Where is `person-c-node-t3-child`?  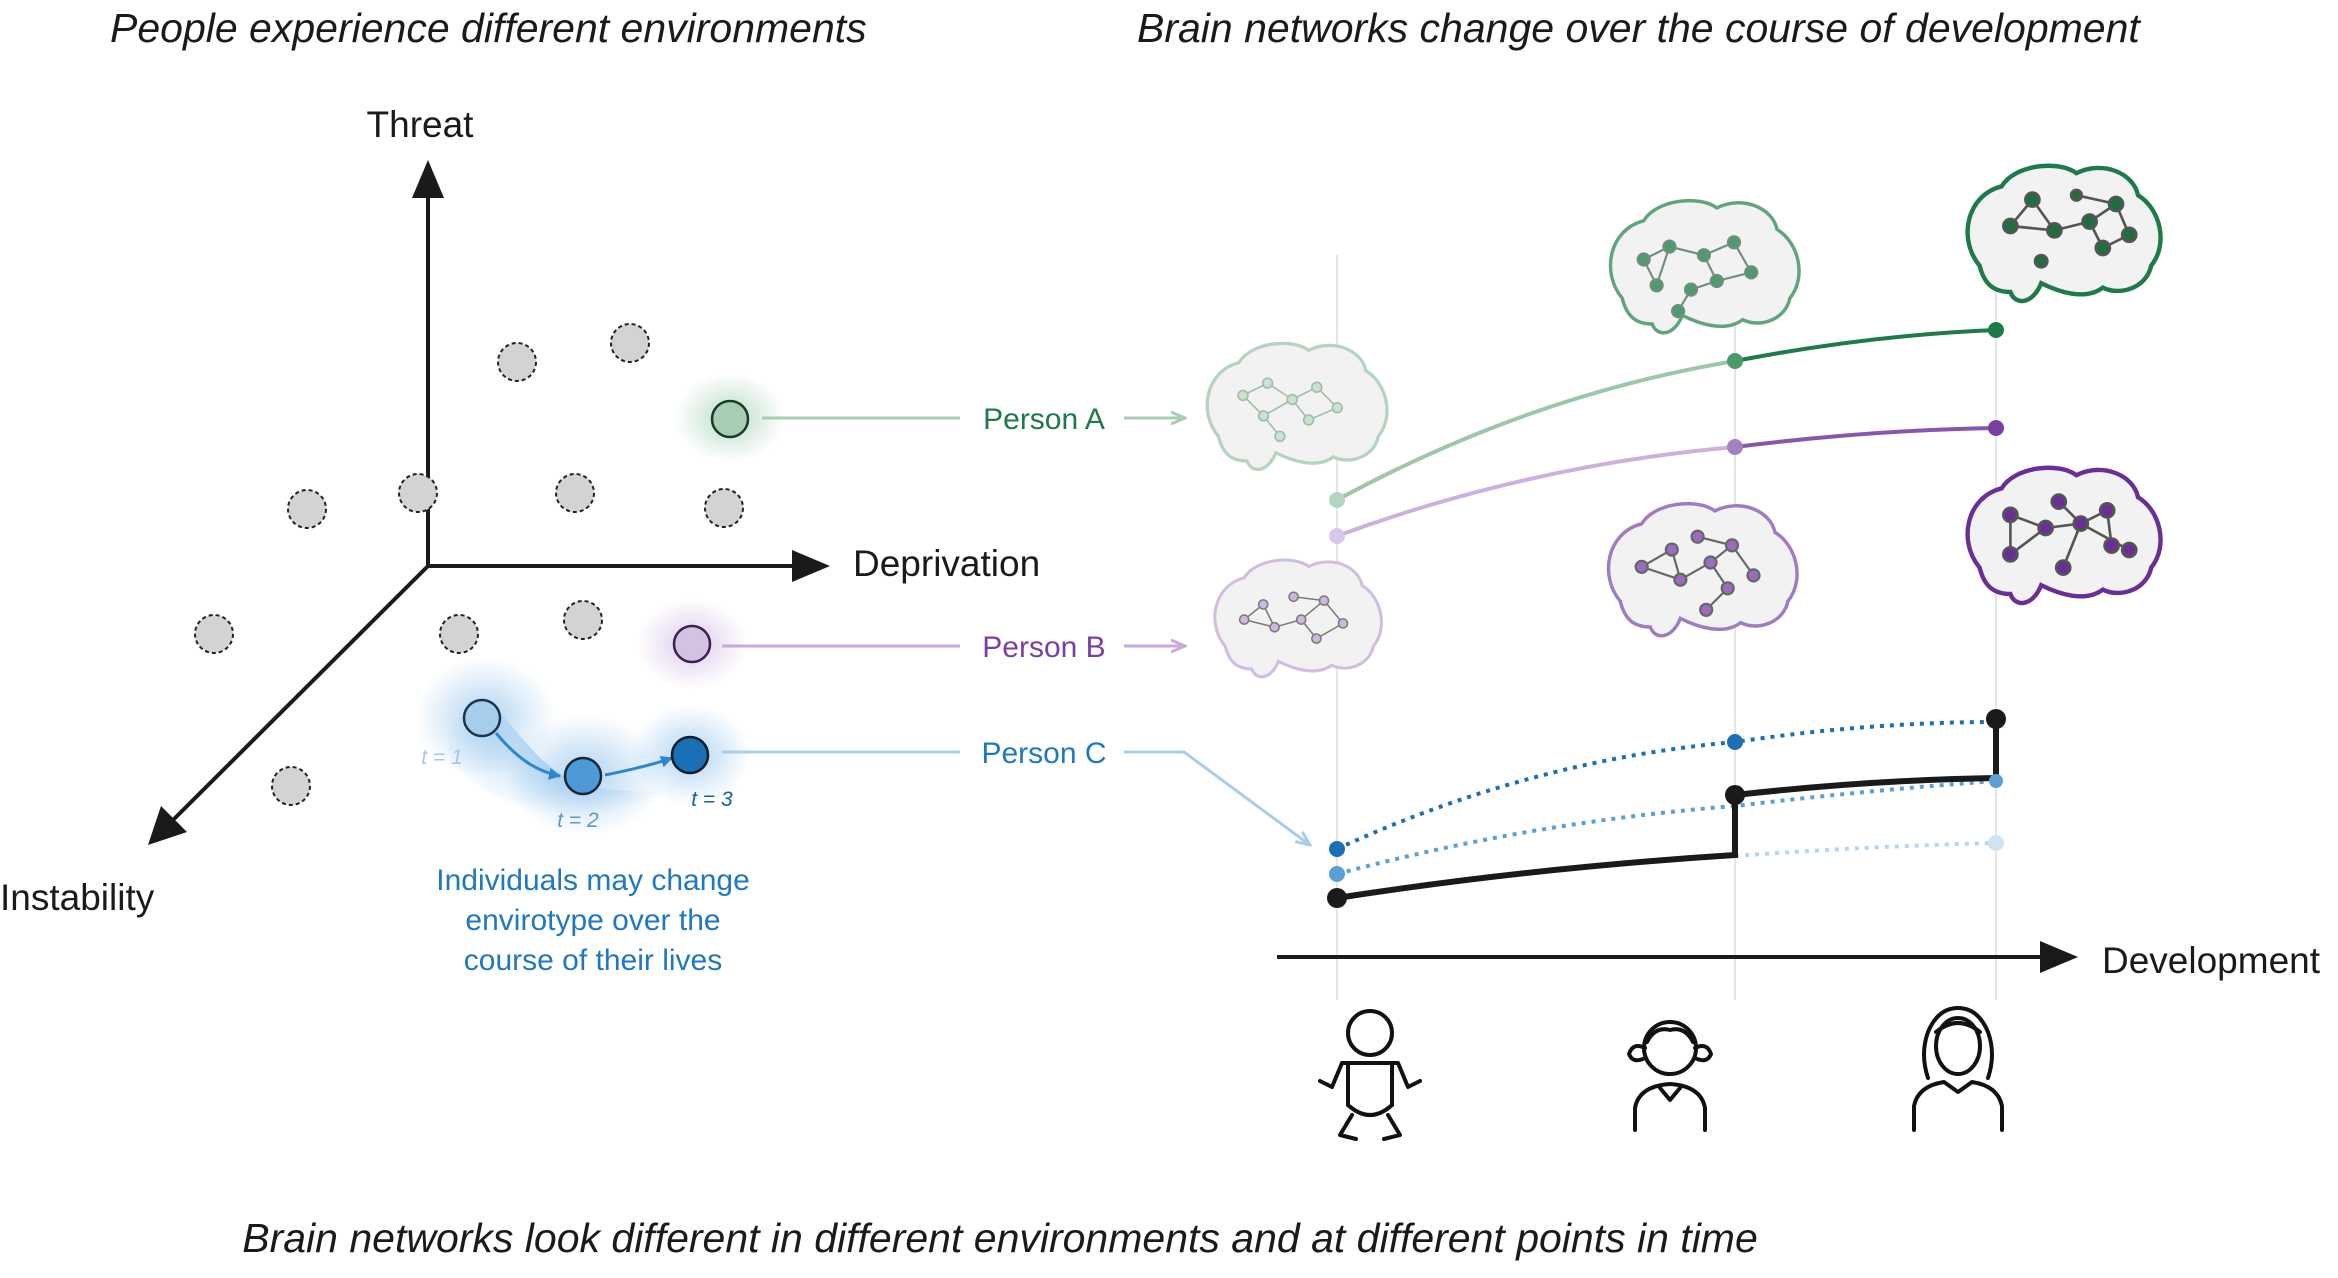 person-c-node-t3-child is located at coordinates (1735, 742).